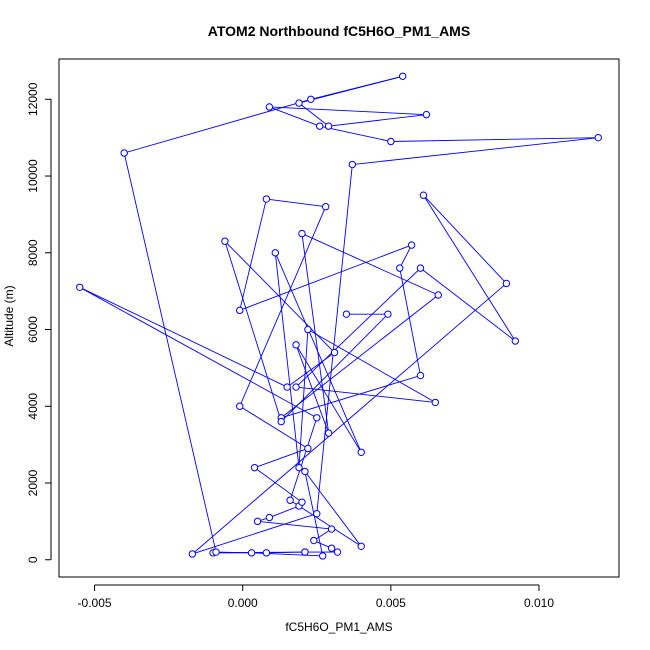  I want to click on y-tick-label: 12000, so click(33, 99).